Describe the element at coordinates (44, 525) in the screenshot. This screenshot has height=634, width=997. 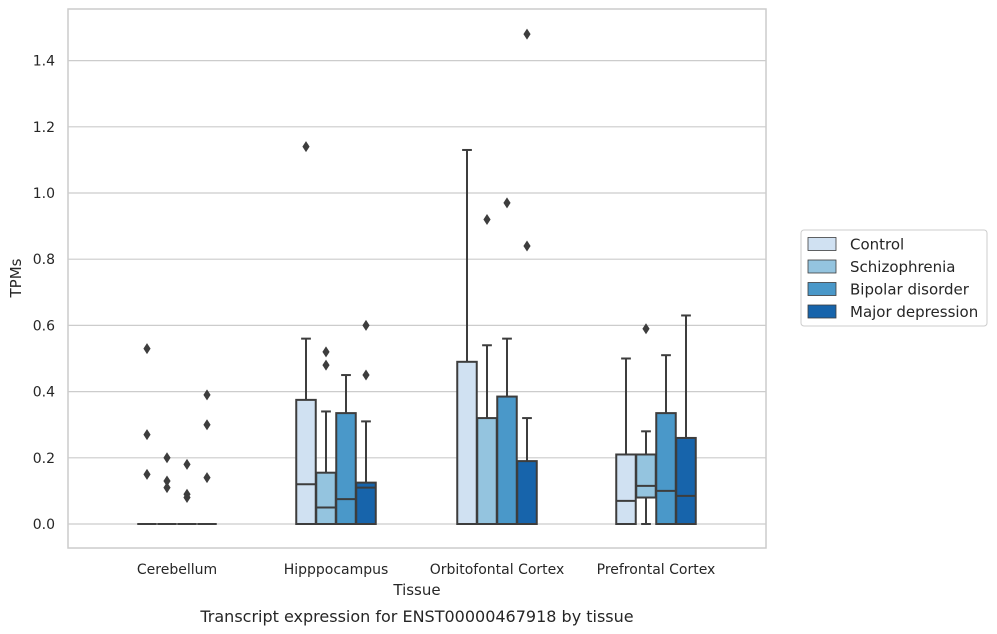
I see `y-tick-label: 0.0` at that location.